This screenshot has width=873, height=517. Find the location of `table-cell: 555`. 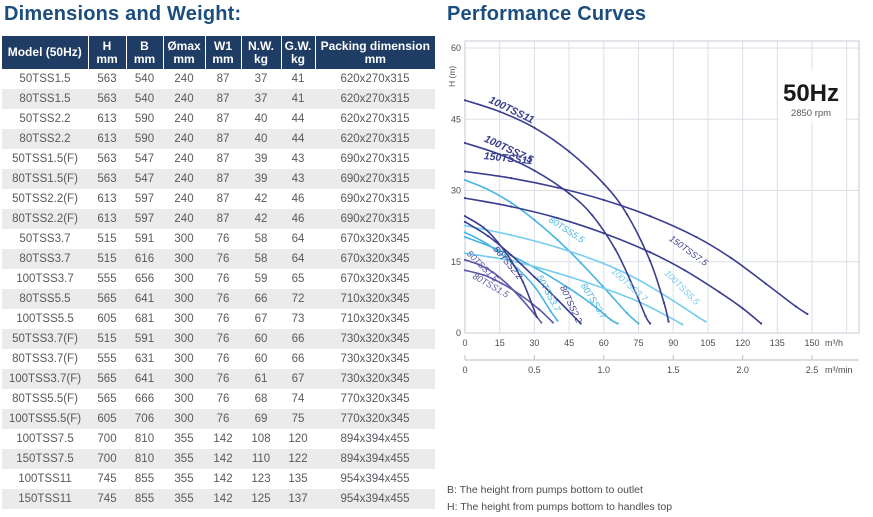

table-cell: 555 is located at coordinates (107, 359).